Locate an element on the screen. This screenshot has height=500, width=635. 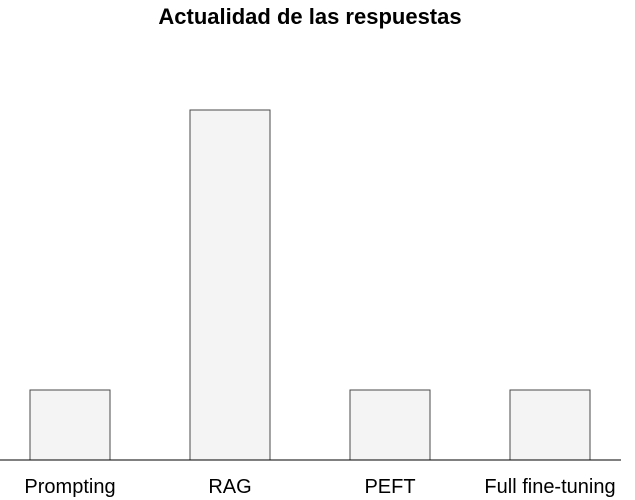
x-tick-label-rag: RAG is located at coordinates (229, 487).